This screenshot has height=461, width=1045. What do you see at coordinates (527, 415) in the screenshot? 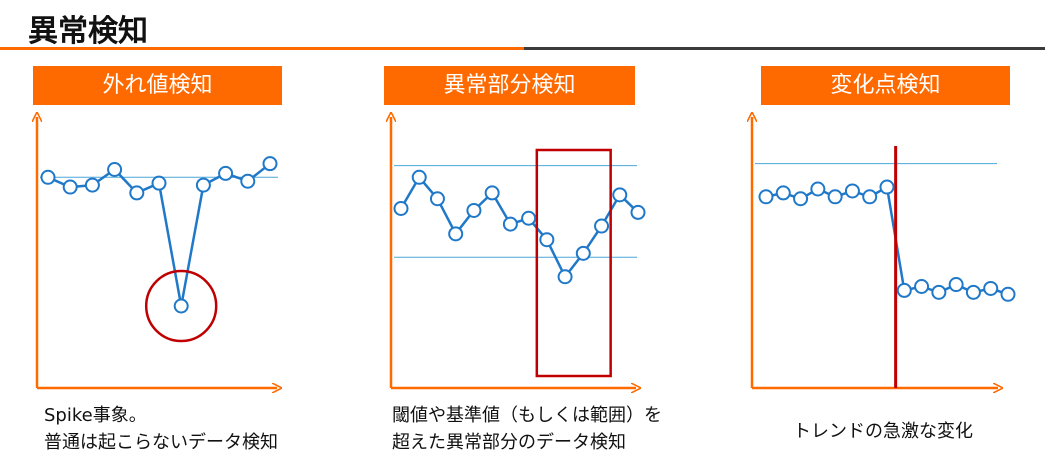
I see `caption-range-line-1: 閾値や基準値（もしくは範囲）を` at bounding box center [527, 415].